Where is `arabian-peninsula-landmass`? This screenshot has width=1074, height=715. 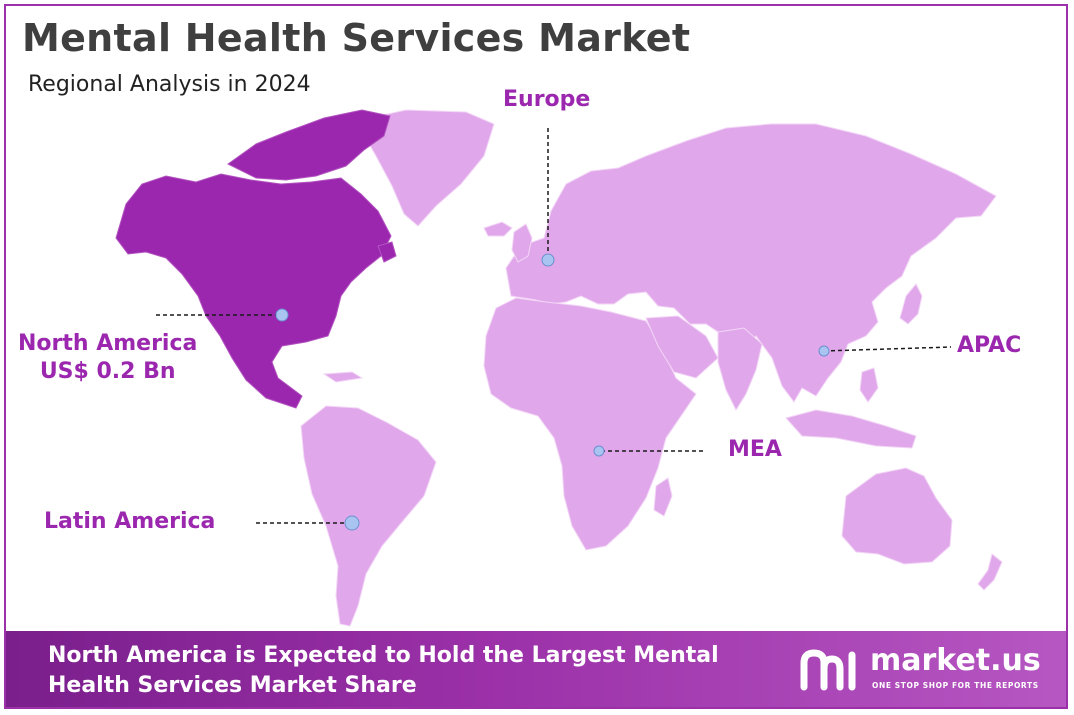 arabian-peninsula-landmass is located at coordinates (682, 347).